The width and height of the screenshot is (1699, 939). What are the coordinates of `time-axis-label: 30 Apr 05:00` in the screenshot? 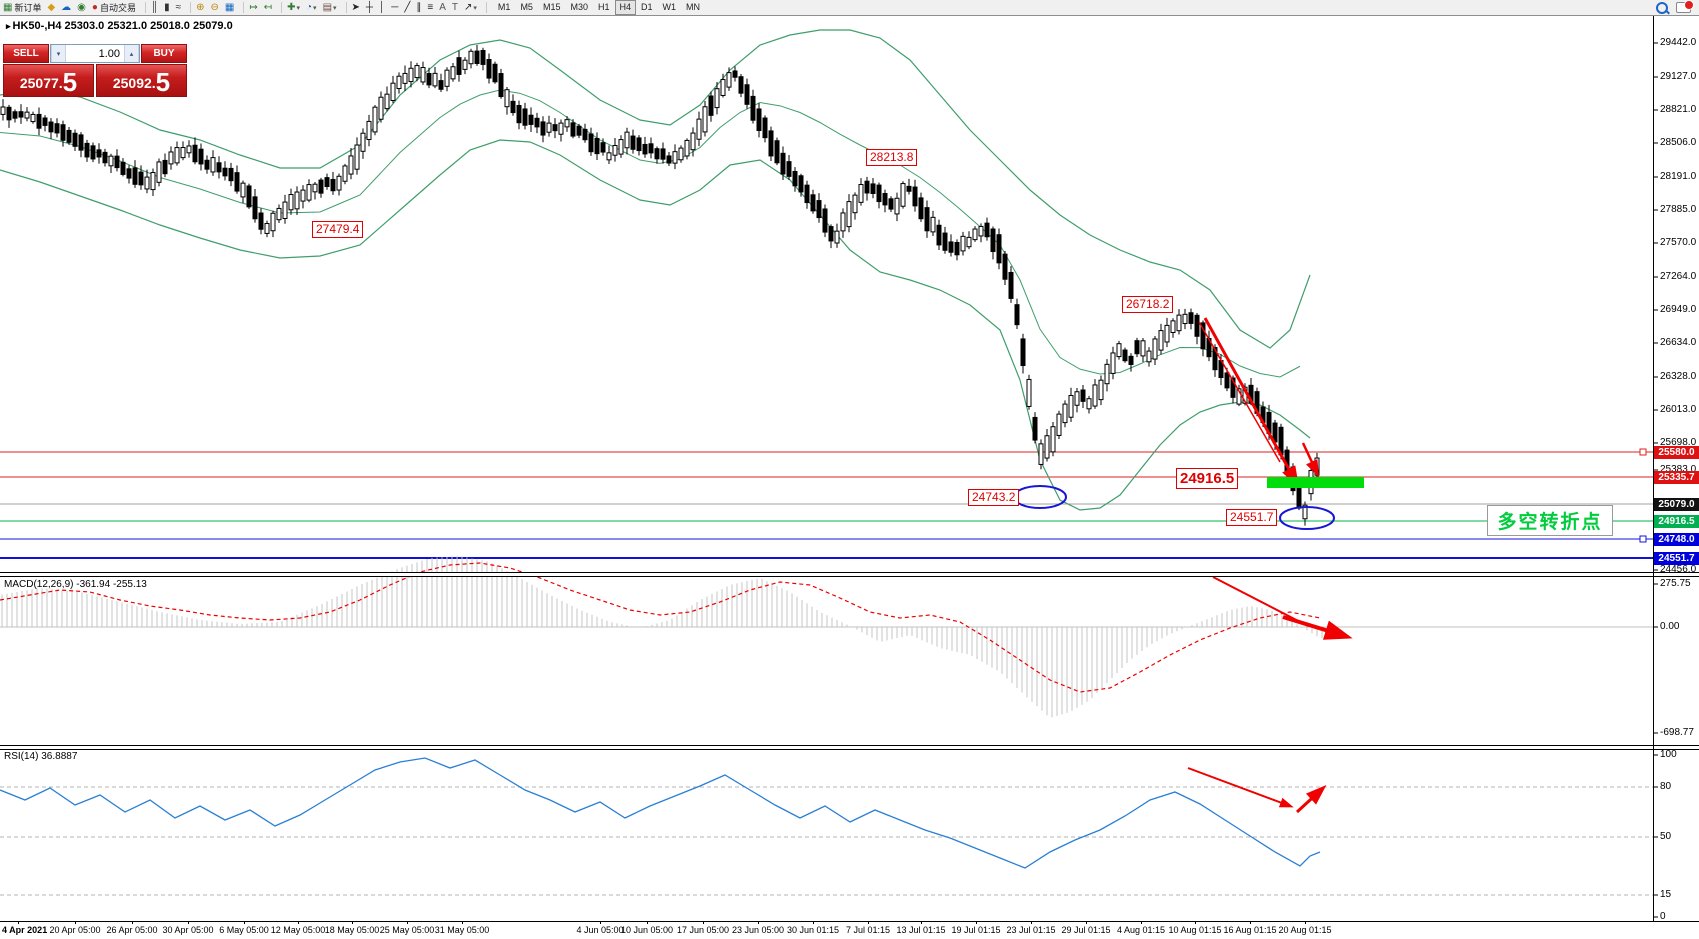 It's located at (188, 930).